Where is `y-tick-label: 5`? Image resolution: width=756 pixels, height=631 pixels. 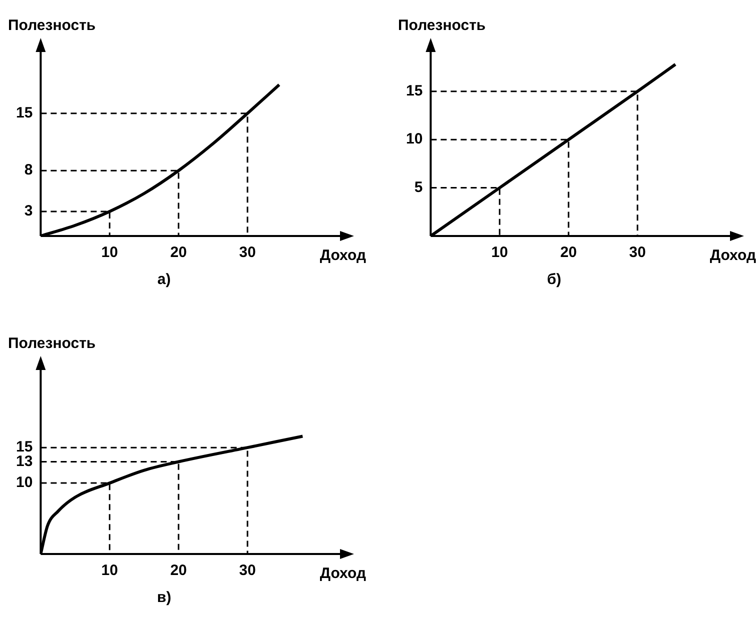 y-tick-label: 5 is located at coordinates (418, 187).